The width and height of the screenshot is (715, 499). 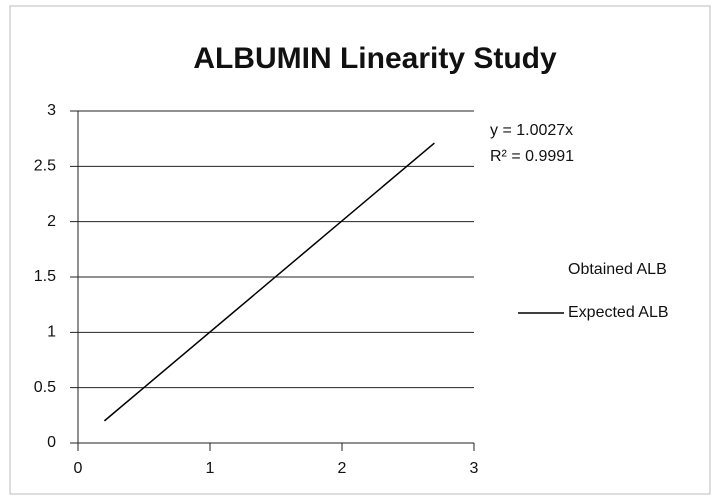 What do you see at coordinates (51, 221) in the screenshot?
I see `y-tick-label: 2` at bounding box center [51, 221].